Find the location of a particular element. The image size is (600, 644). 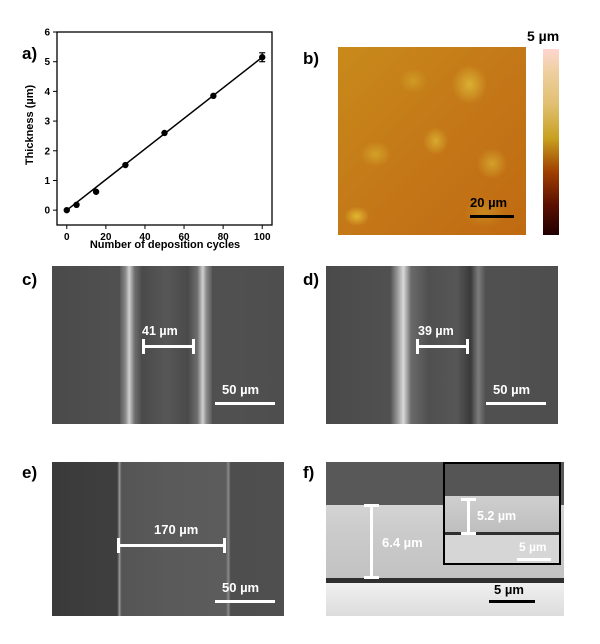

thick-label-f: 6.4 µm is located at coordinates (402, 542).